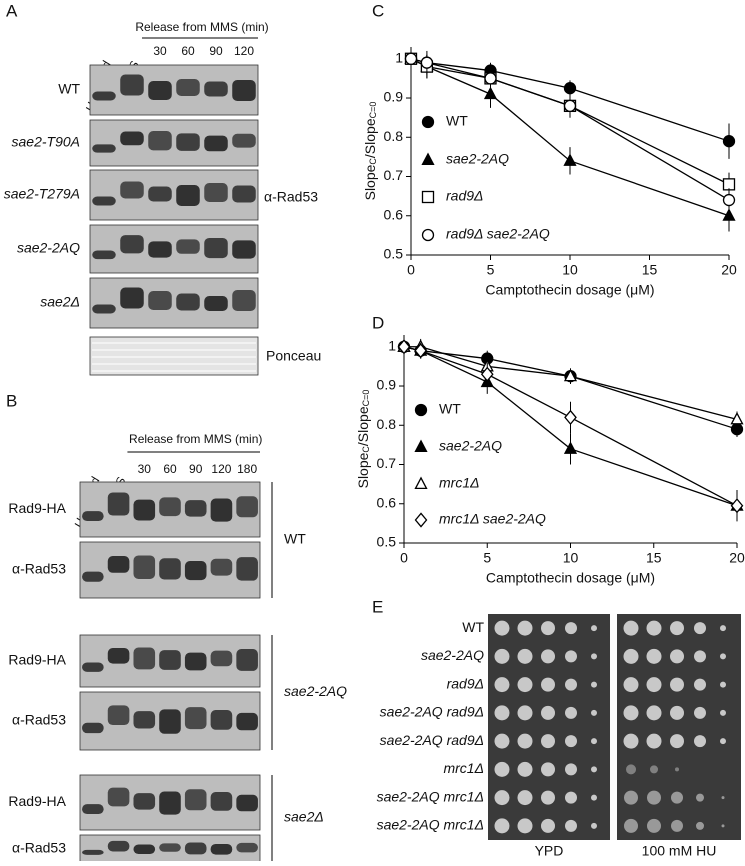 The width and height of the screenshot is (745, 866). What do you see at coordinates (378, 10) in the screenshot?
I see `panel-label: C` at bounding box center [378, 10].